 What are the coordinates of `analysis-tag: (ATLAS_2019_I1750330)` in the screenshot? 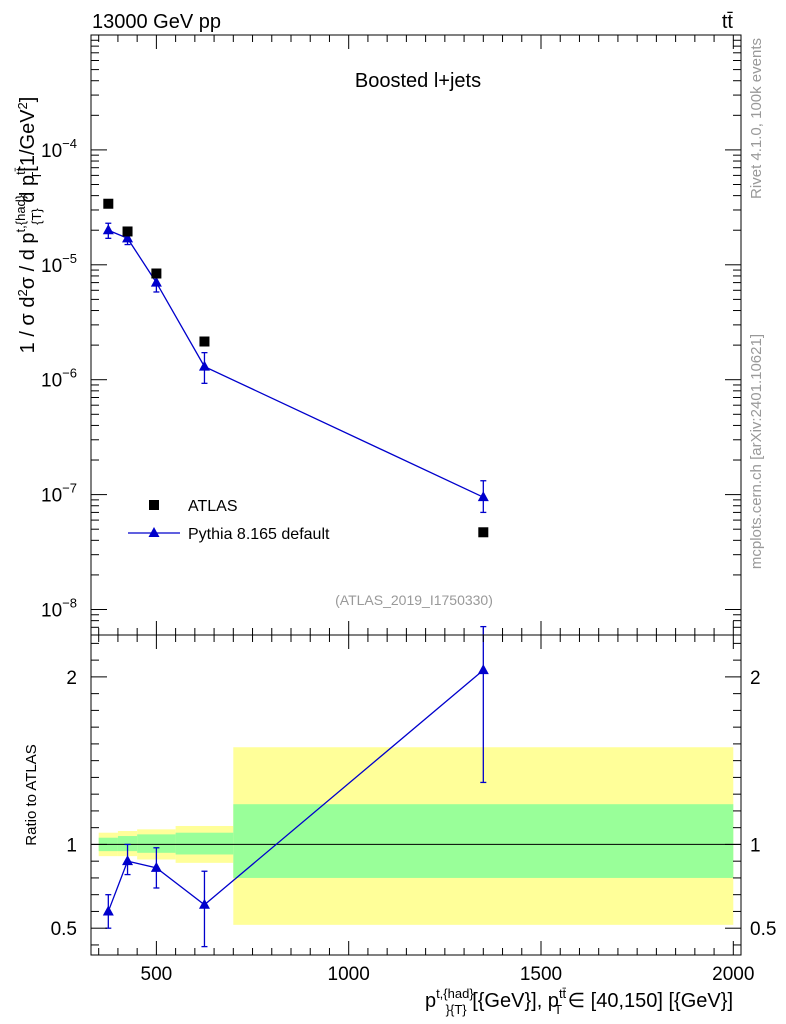 It's located at (414, 600).